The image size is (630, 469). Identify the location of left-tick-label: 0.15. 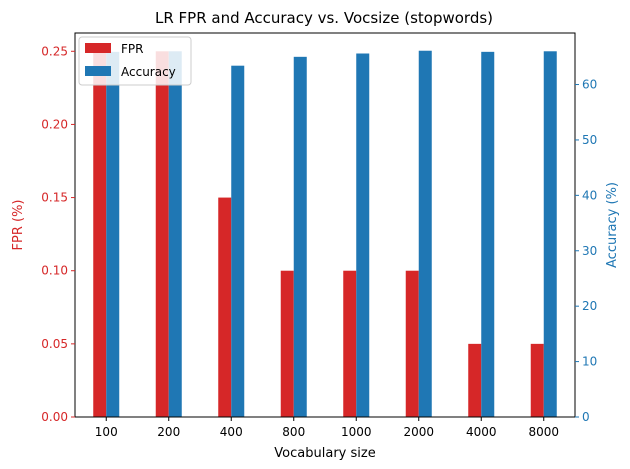
(54, 198).